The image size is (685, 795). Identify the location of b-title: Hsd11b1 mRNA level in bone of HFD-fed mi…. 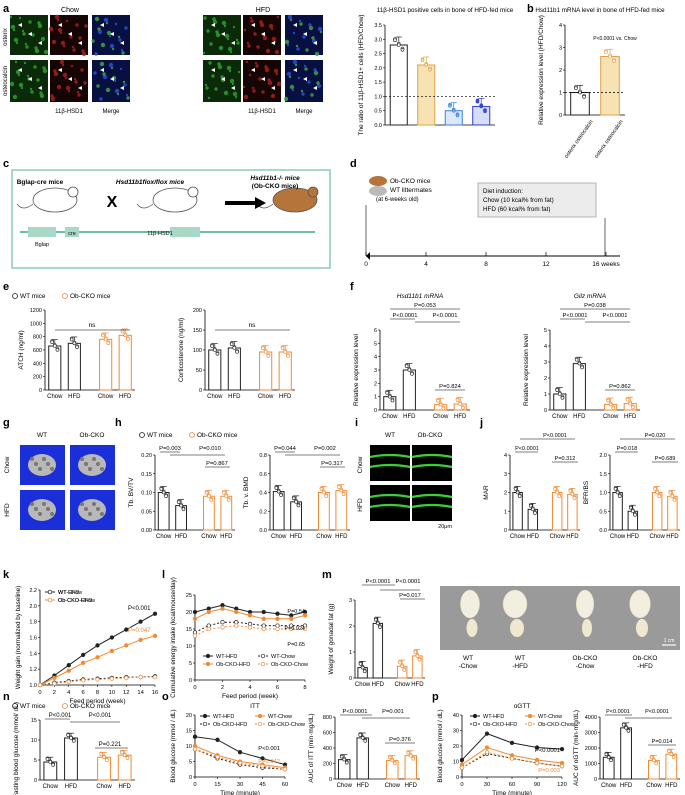
(600, 10).